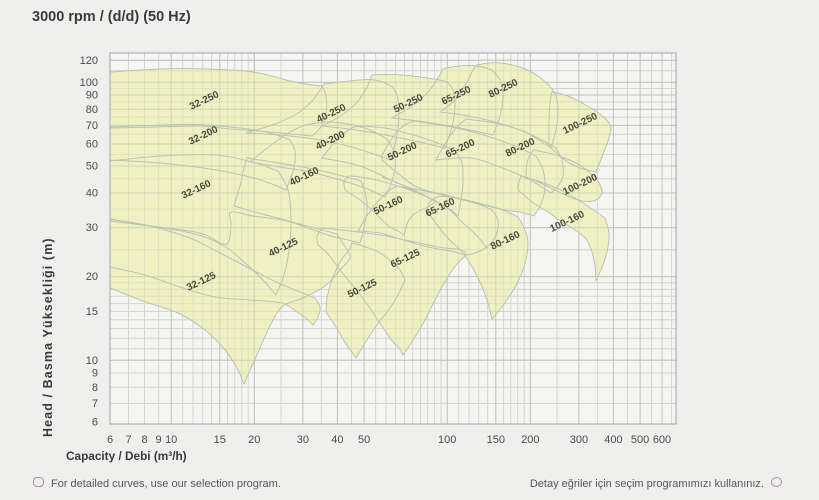  I want to click on svg-text: 600, so click(662, 440).